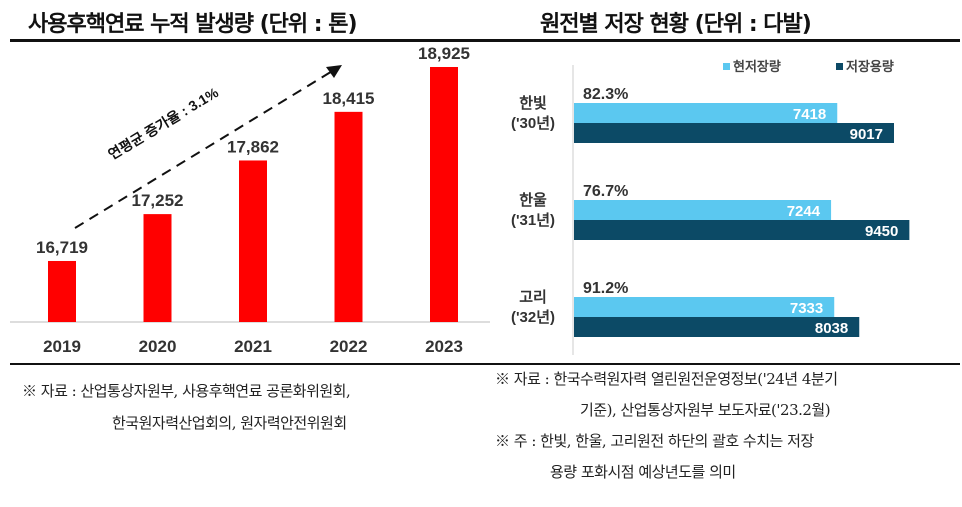  I want to click on bar-2022, so click(348, 217).